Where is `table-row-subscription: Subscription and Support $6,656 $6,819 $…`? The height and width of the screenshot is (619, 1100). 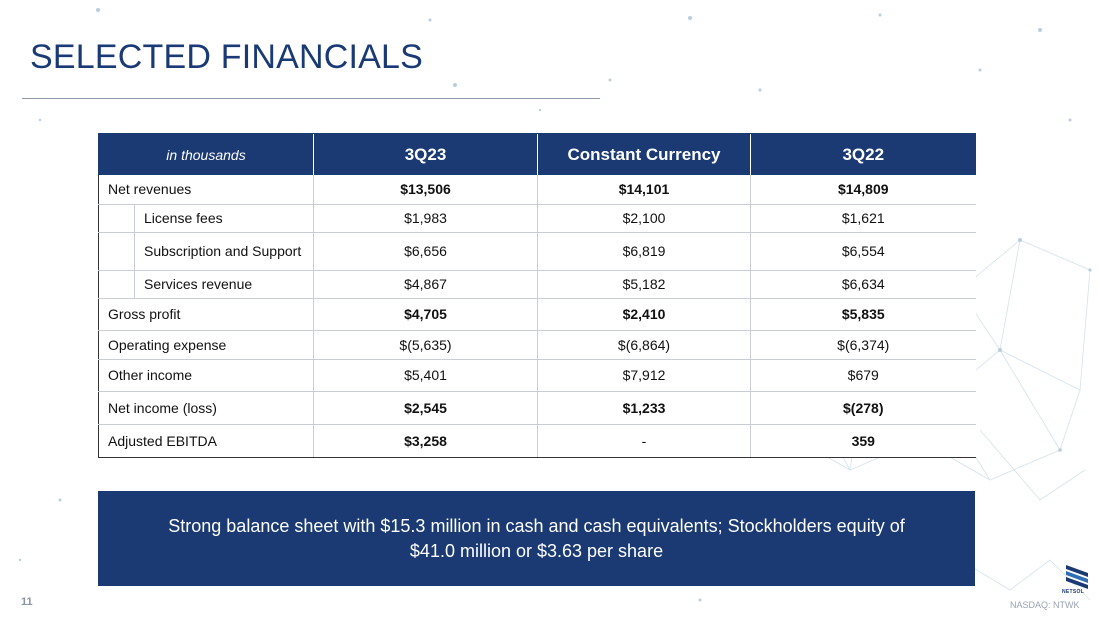
table-row-subscription: Subscription and Support $6,656 $6,819 $… is located at coordinates (537, 251).